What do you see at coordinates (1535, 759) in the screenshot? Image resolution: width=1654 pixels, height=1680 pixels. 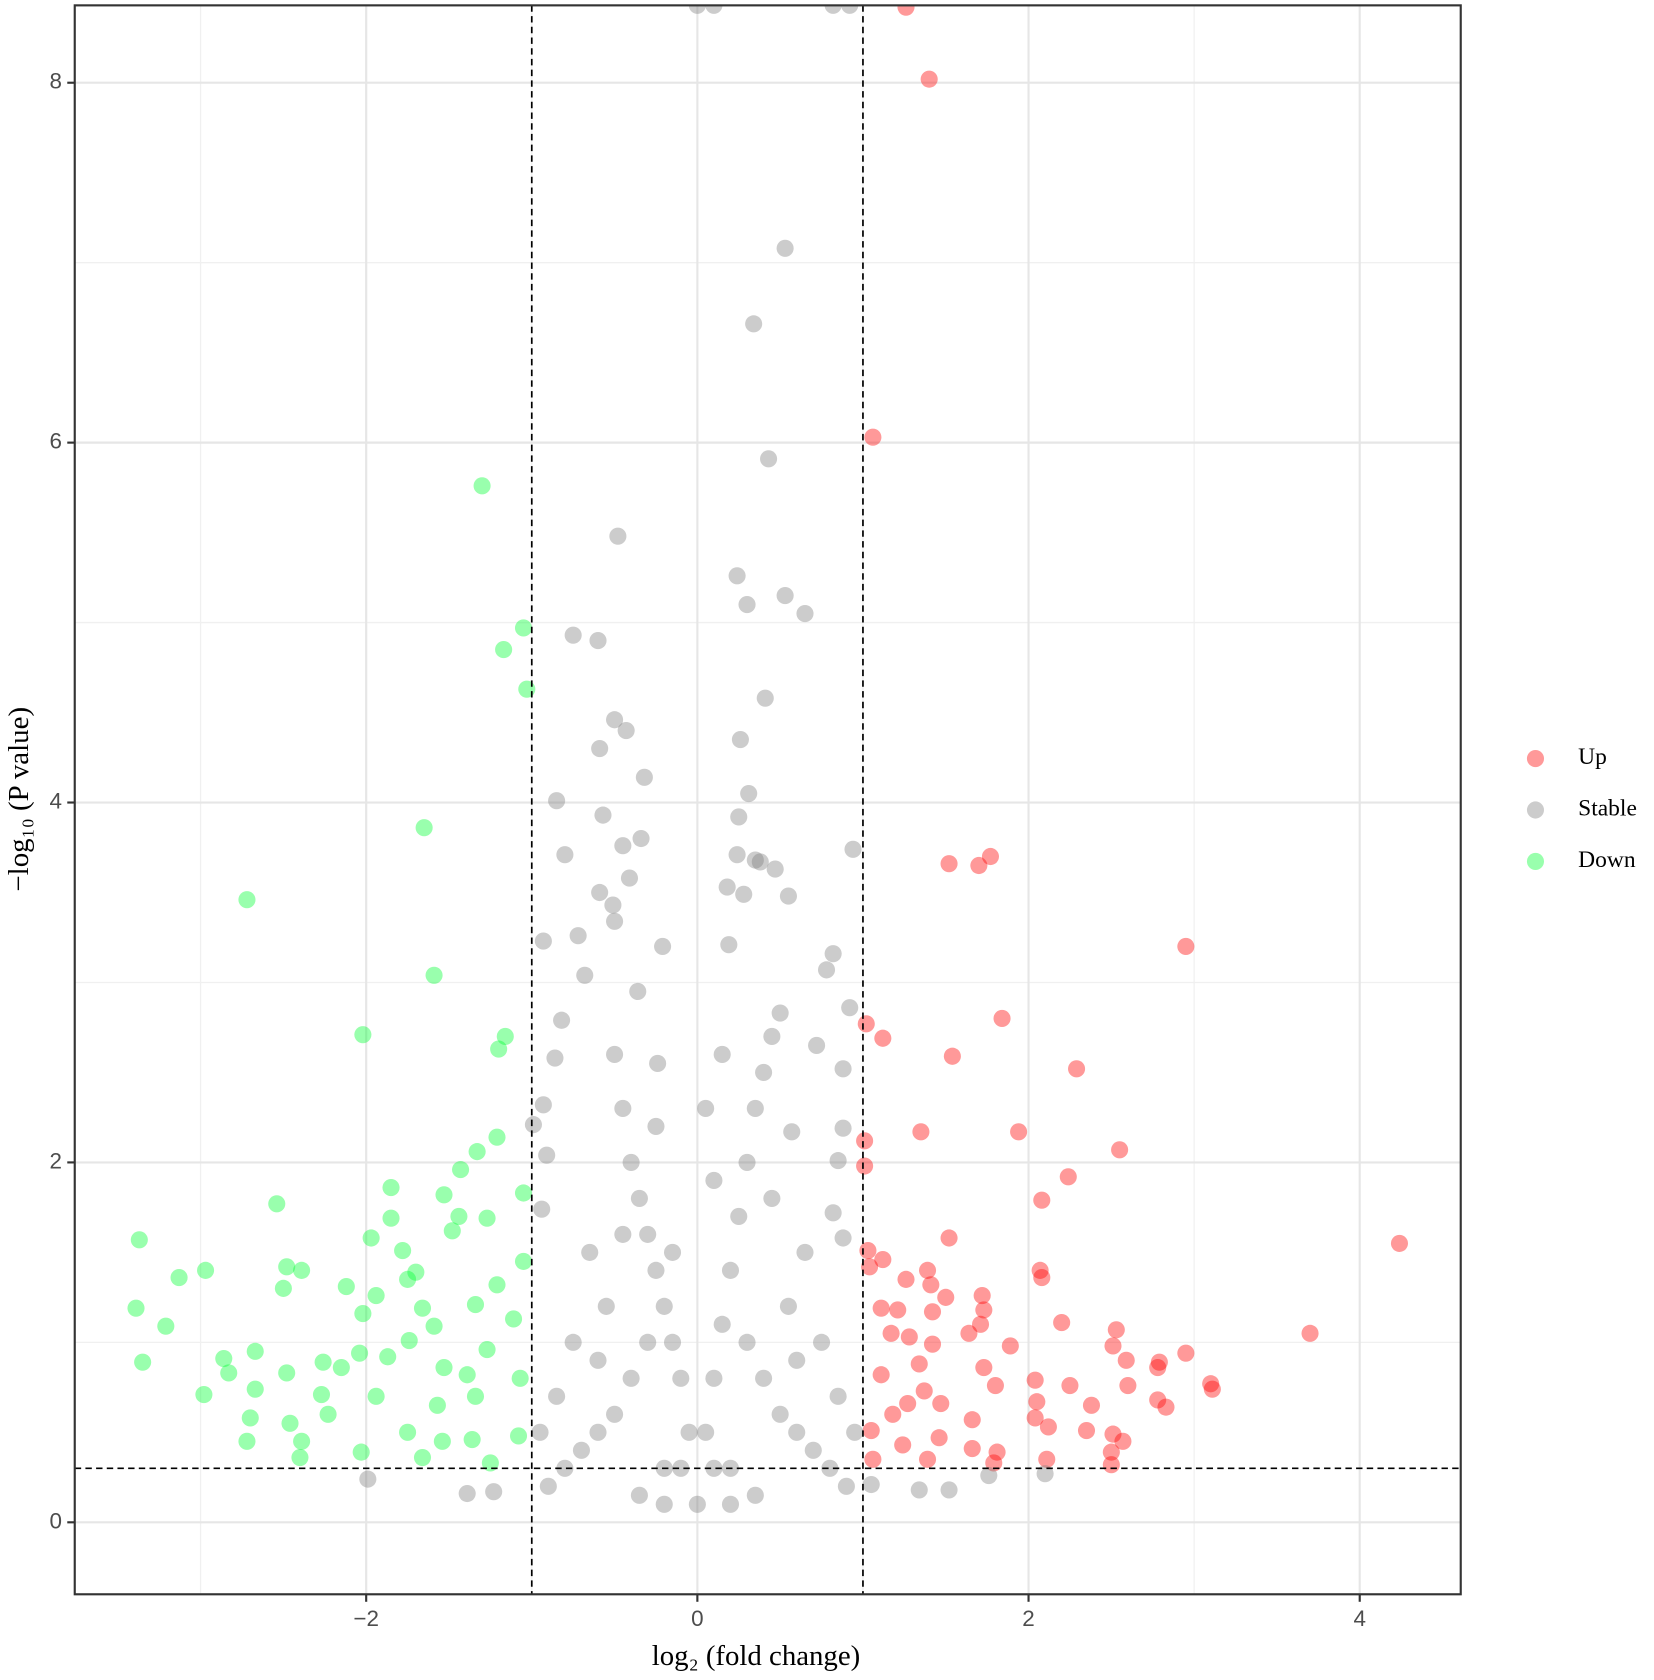 I see `legend-marker` at bounding box center [1535, 759].